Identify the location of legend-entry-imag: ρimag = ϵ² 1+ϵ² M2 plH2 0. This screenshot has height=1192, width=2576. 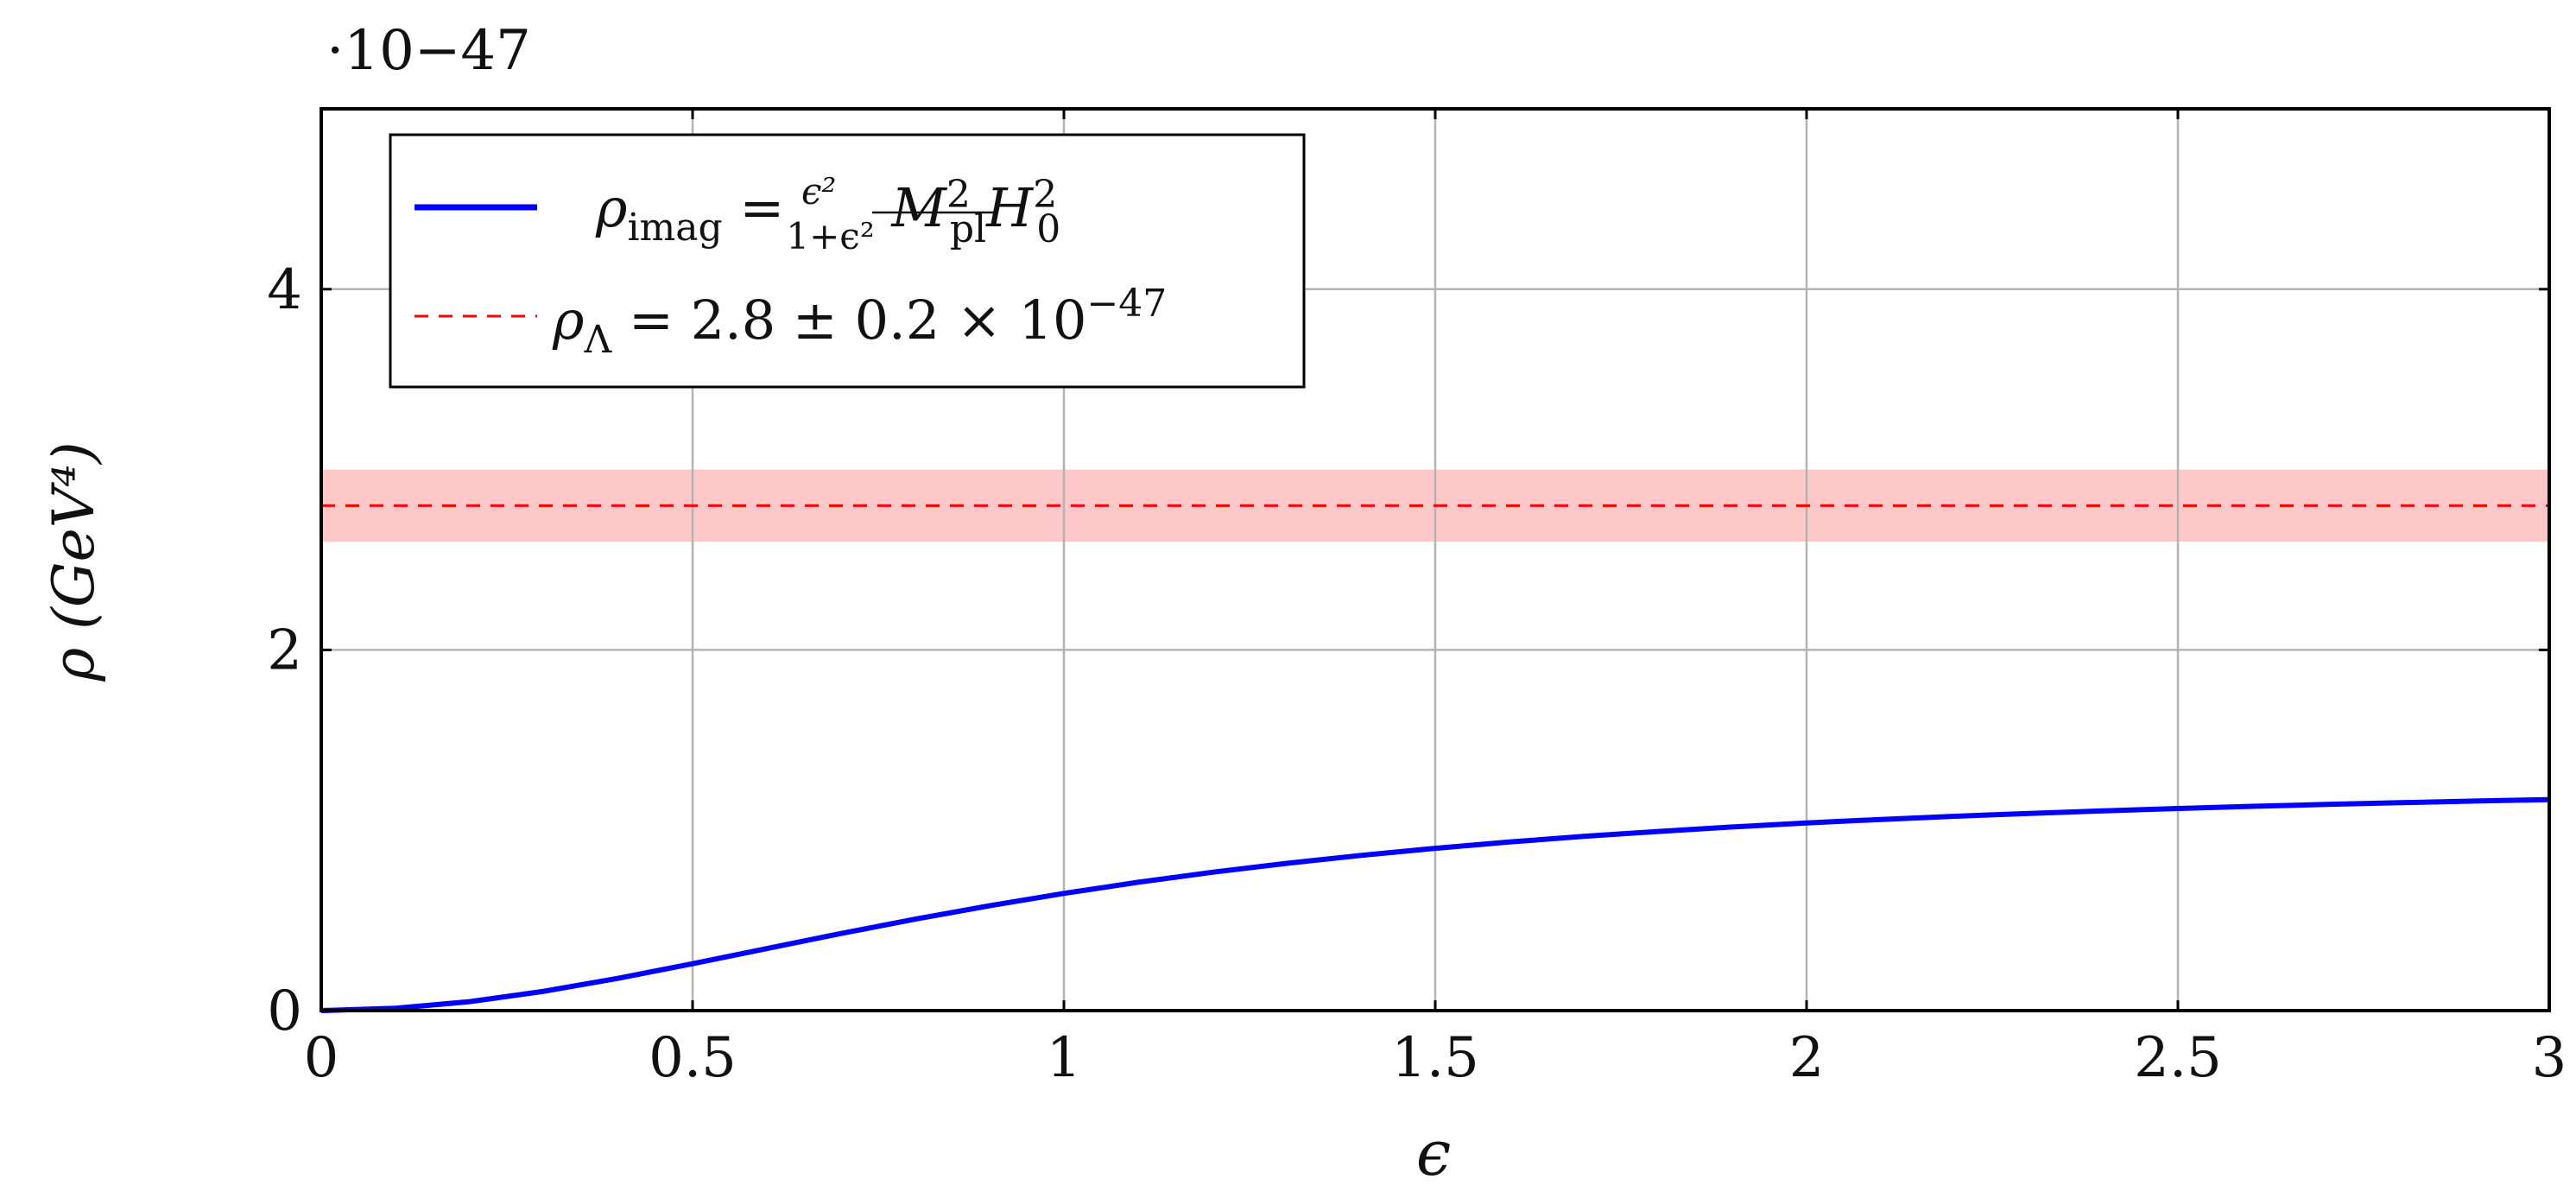
(827, 213).